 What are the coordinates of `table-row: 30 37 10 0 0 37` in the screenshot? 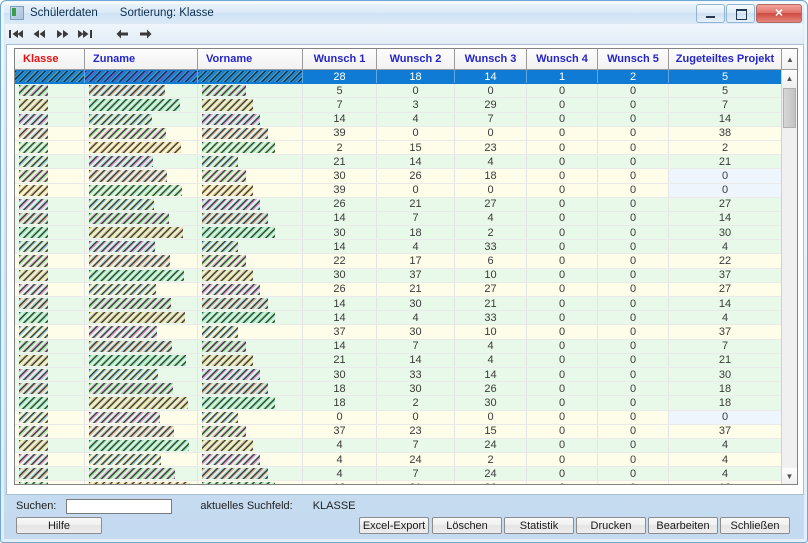 It's located at (398, 275).